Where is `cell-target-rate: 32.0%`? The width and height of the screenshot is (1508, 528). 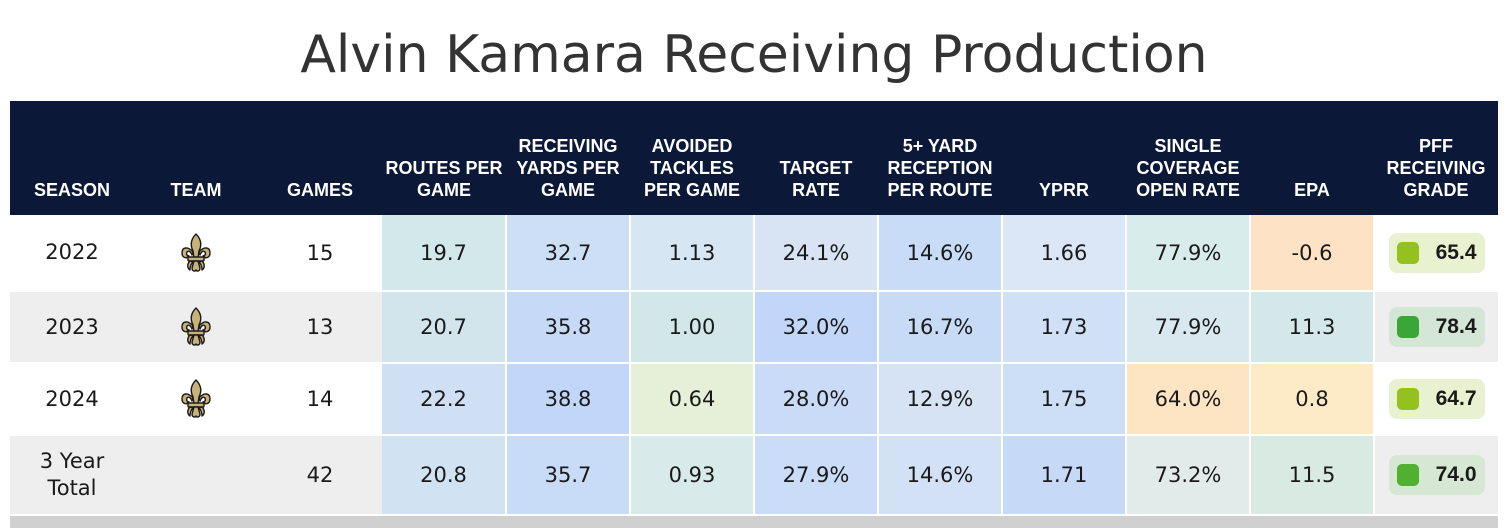 cell-target-rate: 32.0% is located at coordinates (816, 327).